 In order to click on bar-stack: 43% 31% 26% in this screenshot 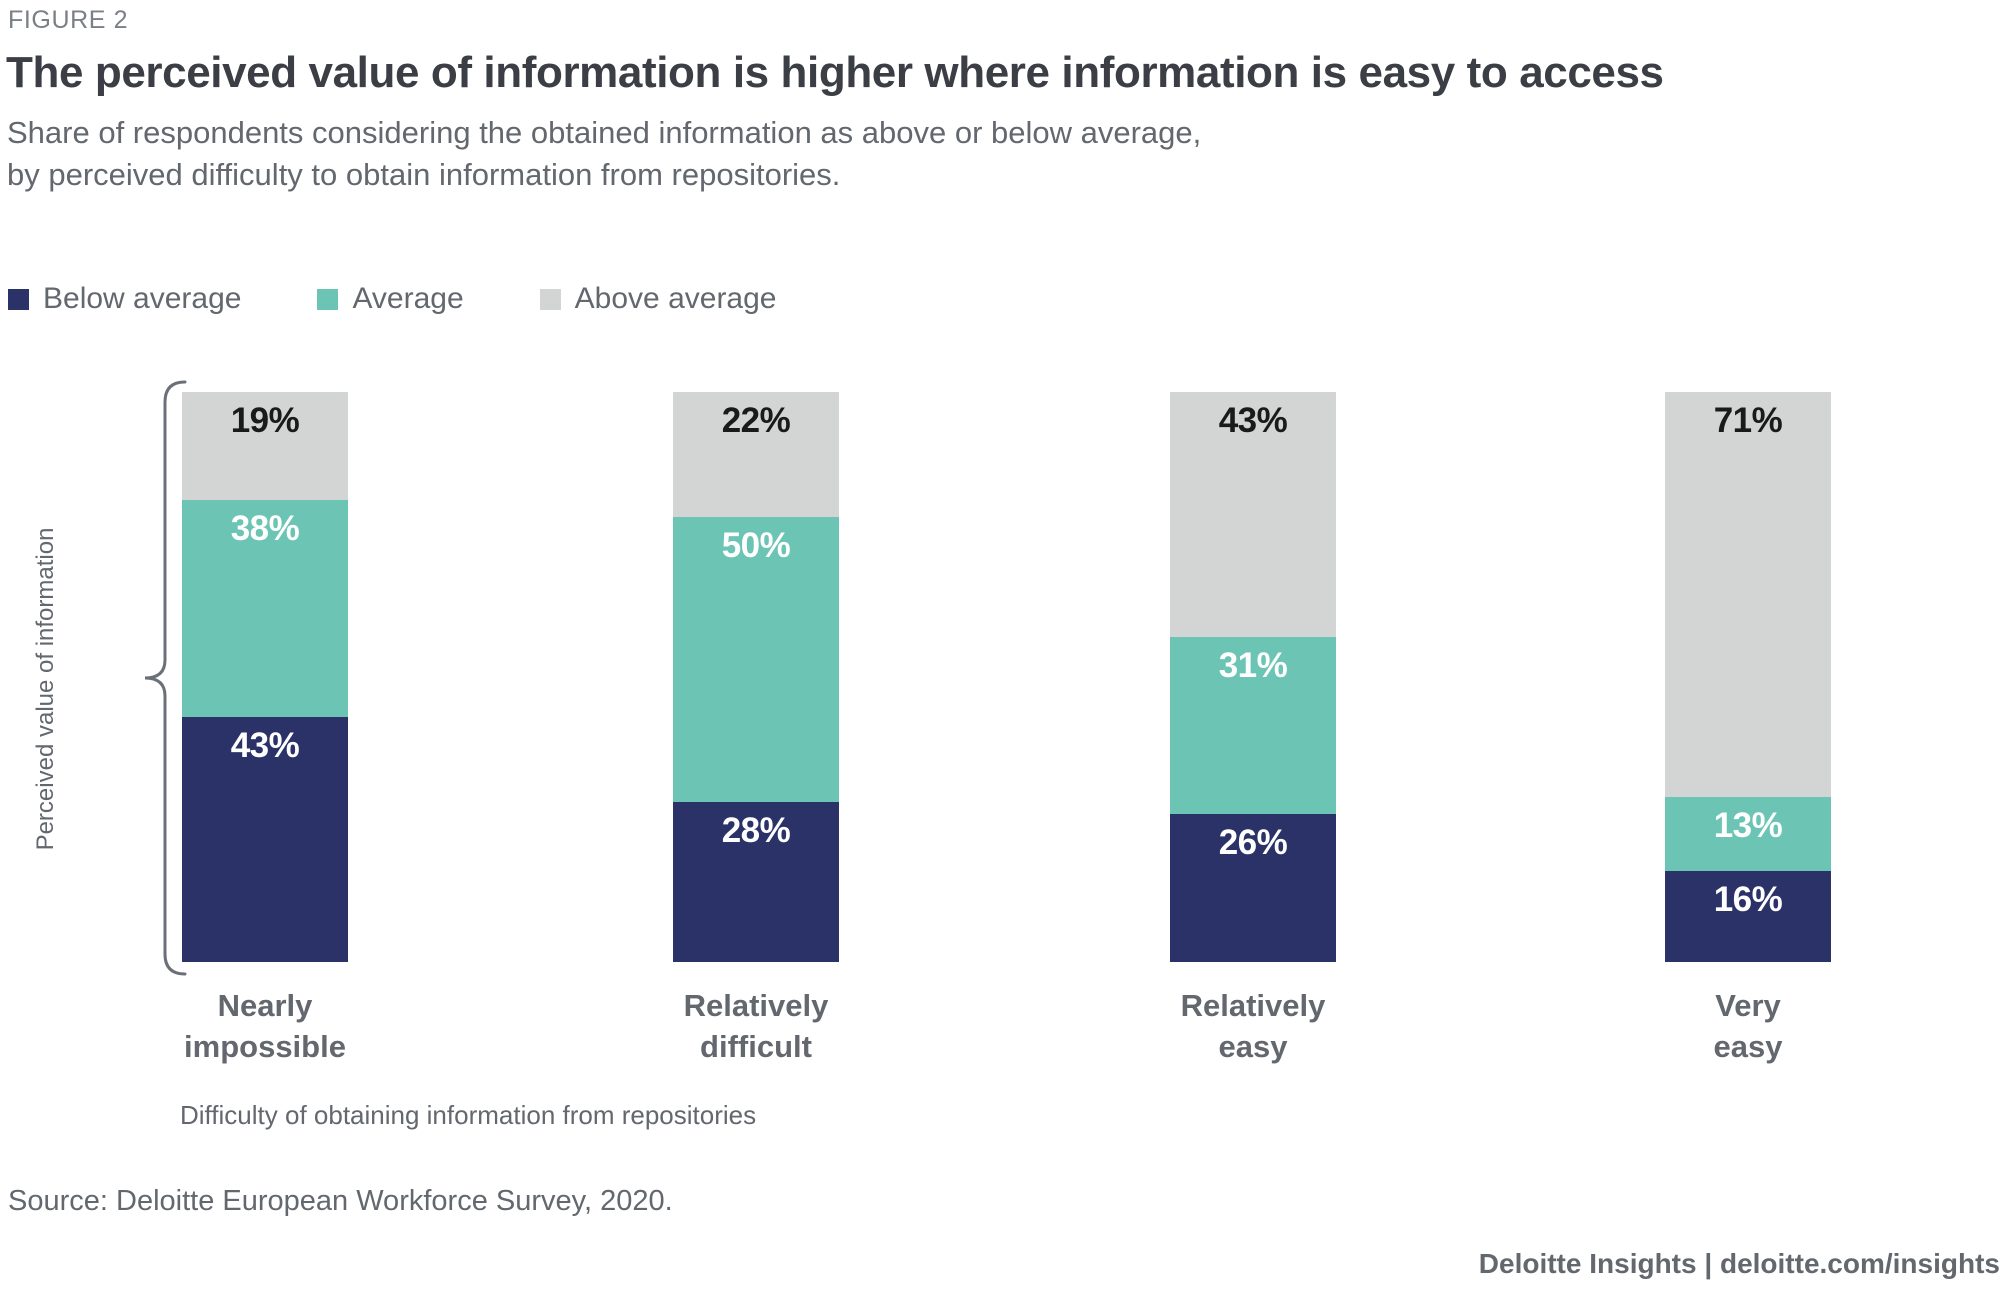, I will do `click(1253, 677)`.